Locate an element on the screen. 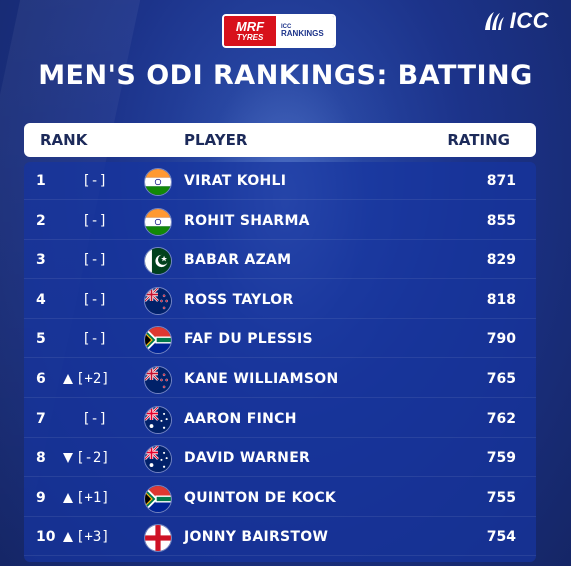 This screenshot has height=566, width=571. icc-logo: ICC is located at coordinates (515, 21).